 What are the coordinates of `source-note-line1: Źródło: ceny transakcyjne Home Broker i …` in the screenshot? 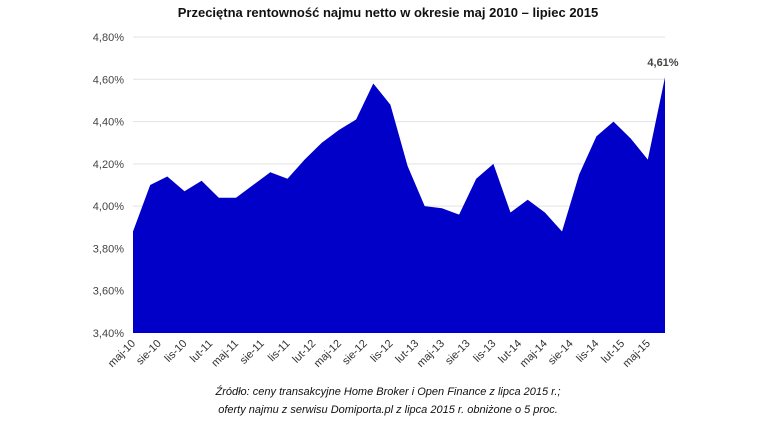 It's located at (387, 391).